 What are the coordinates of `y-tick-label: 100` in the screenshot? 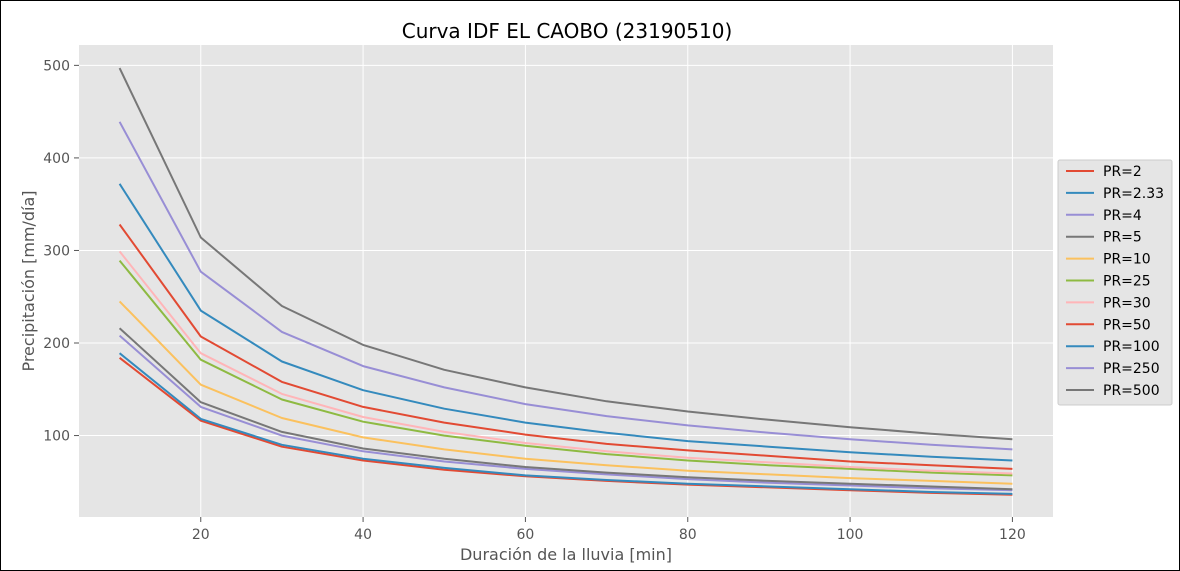 It's located at (56, 437).